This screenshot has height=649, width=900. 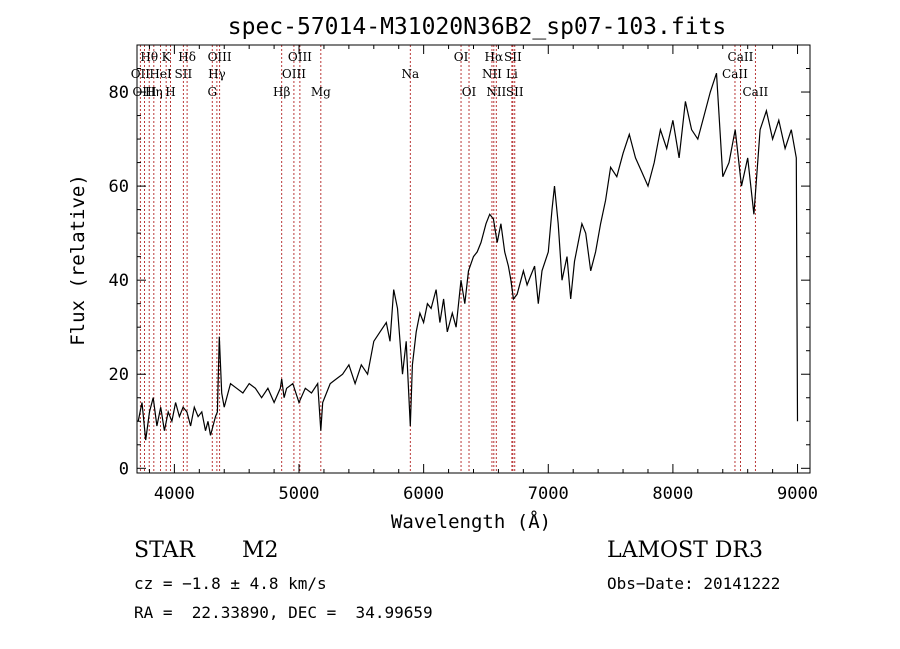 I want to click on line-label-14: OIII, so click(x=294, y=74).